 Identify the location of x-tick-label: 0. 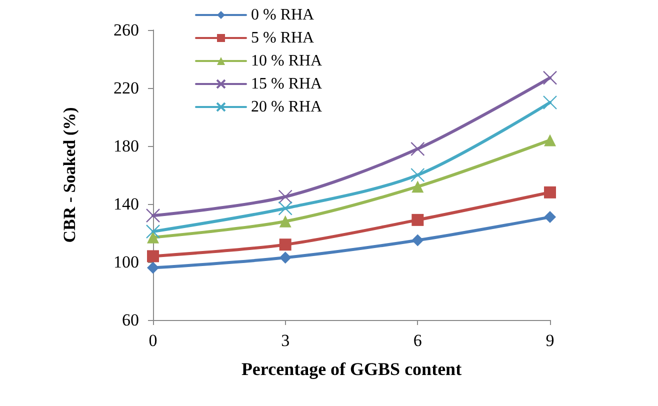
(153, 340).